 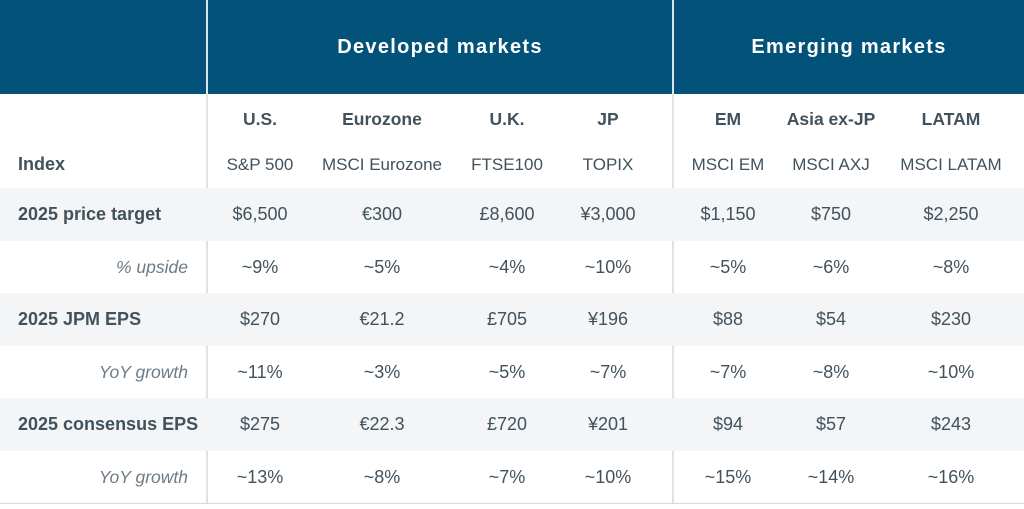 I want to click on column-header-asia-ex-jp: Asia ex-JP, so click(x=831, y=119).